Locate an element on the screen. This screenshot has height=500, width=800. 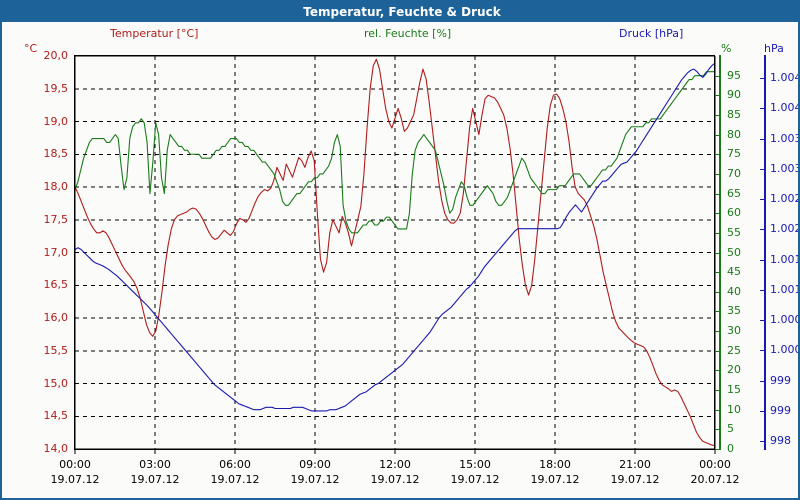
humidity-axis-tick-label: 60 is located at coordinates (734, 213).